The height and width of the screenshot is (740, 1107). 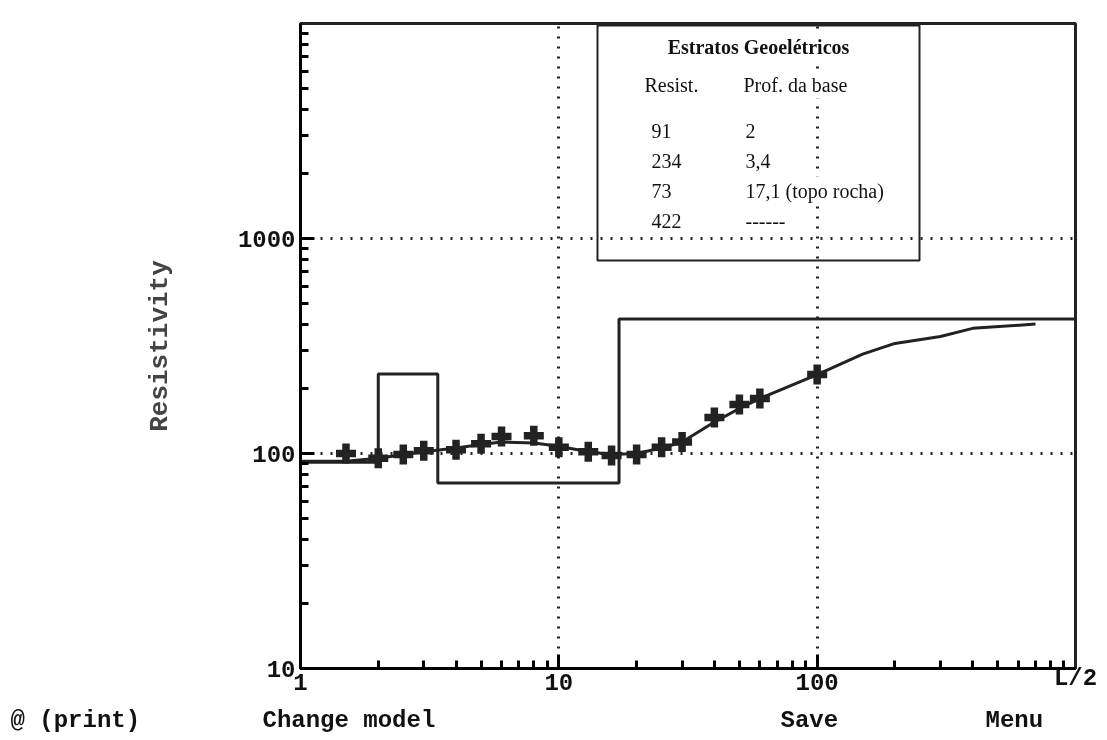 I want to click on annotation: 234, so click(x=666, y=160).